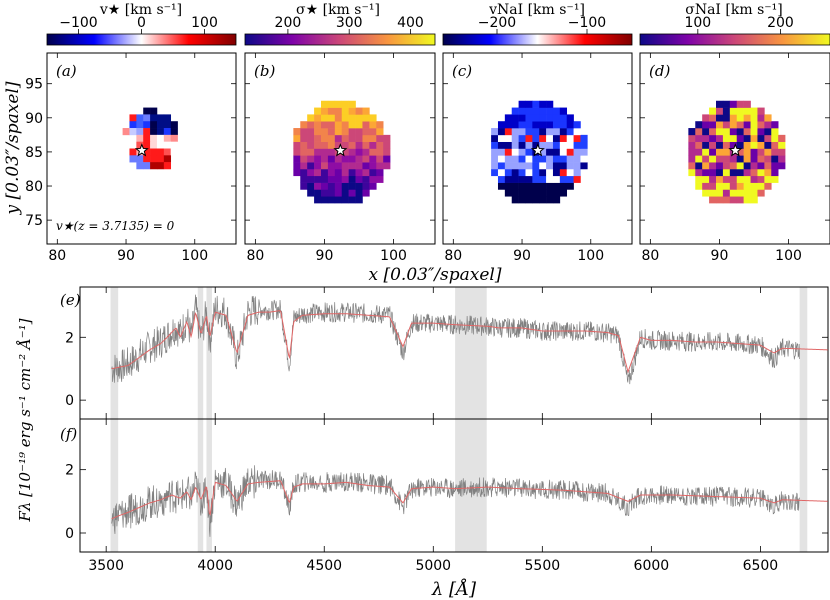  Describe the element at coordinates (543, 566) in the screenshot. I see `spectrum-xtick-label: 5500` at that location.